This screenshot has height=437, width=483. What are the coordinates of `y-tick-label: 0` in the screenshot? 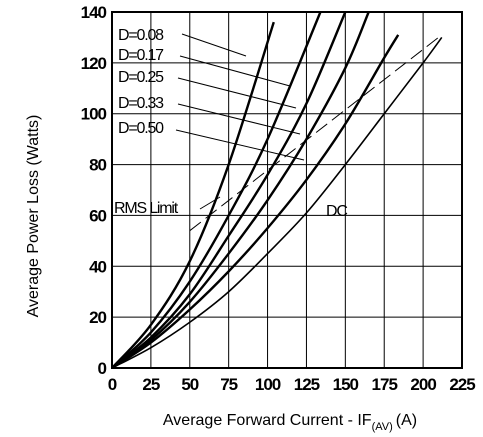 It's located at (102, 368).